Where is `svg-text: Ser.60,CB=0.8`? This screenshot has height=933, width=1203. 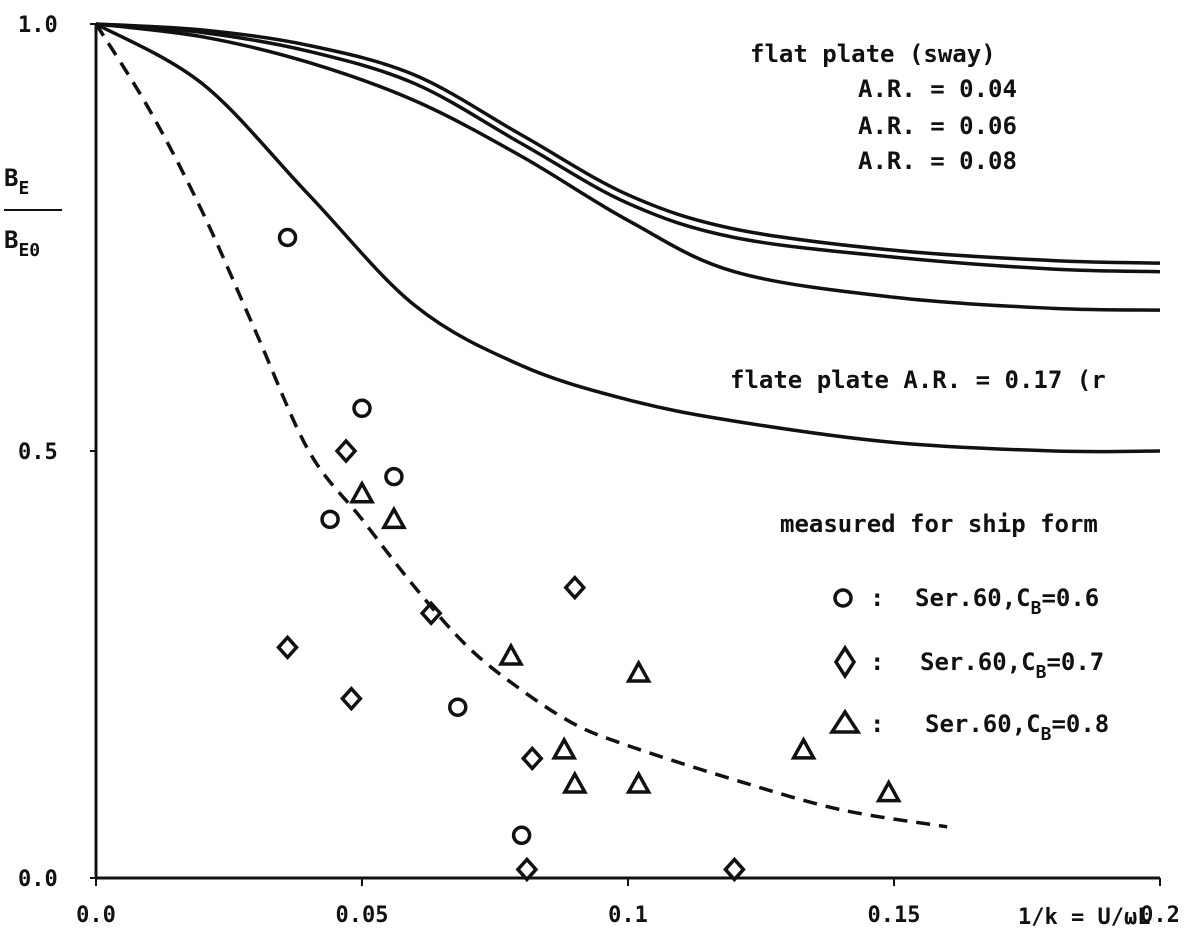
svg-text: Ser.60,CB=0.8 is located at coordinates (1017, 727).